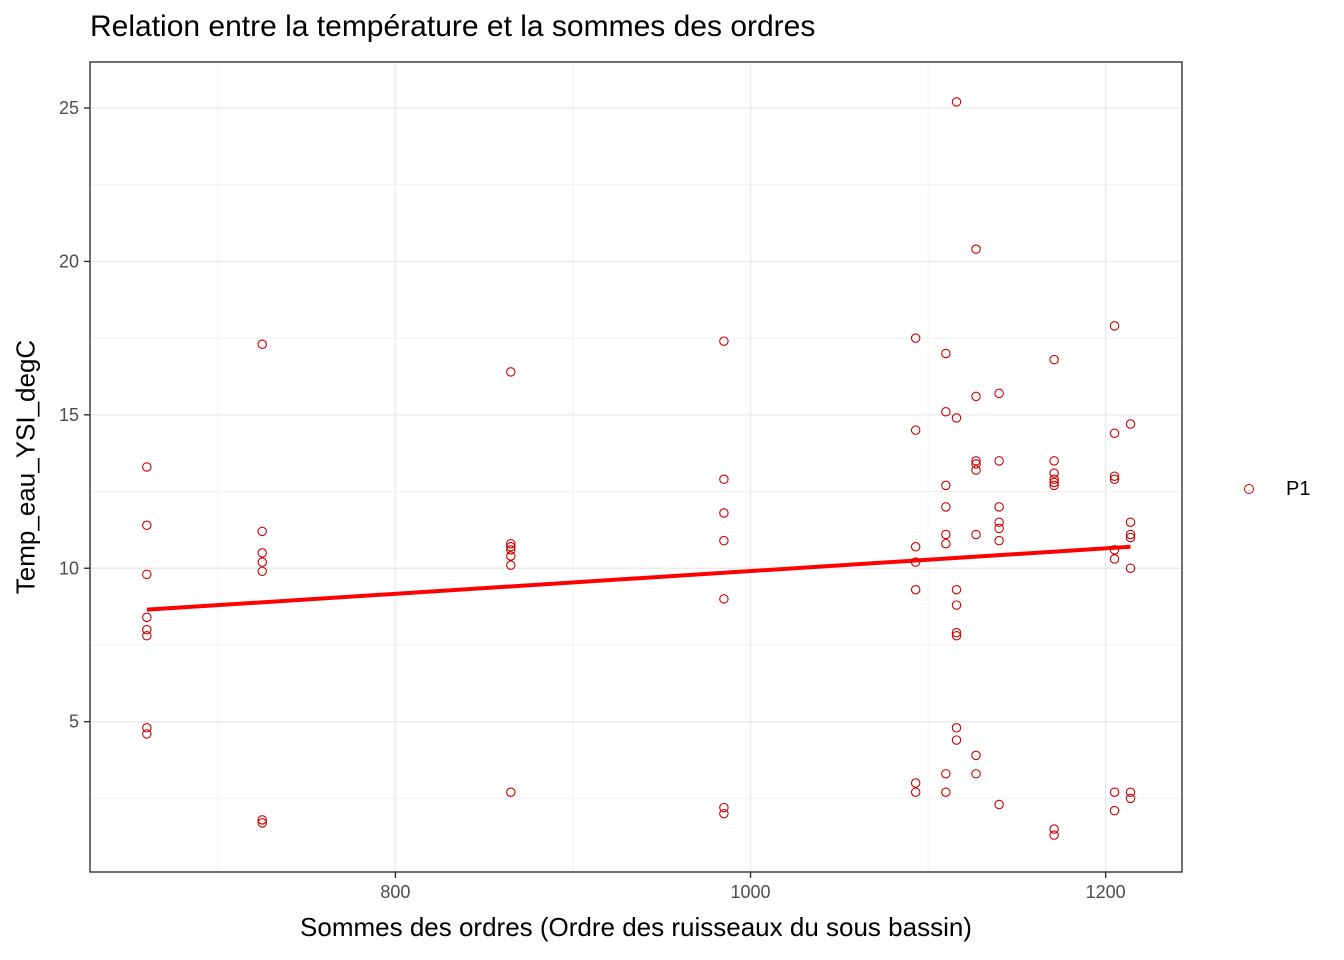 The height and width of the screenshot is (960, 1344). I want to click on y-tick-label: 5, so click(74, 722).